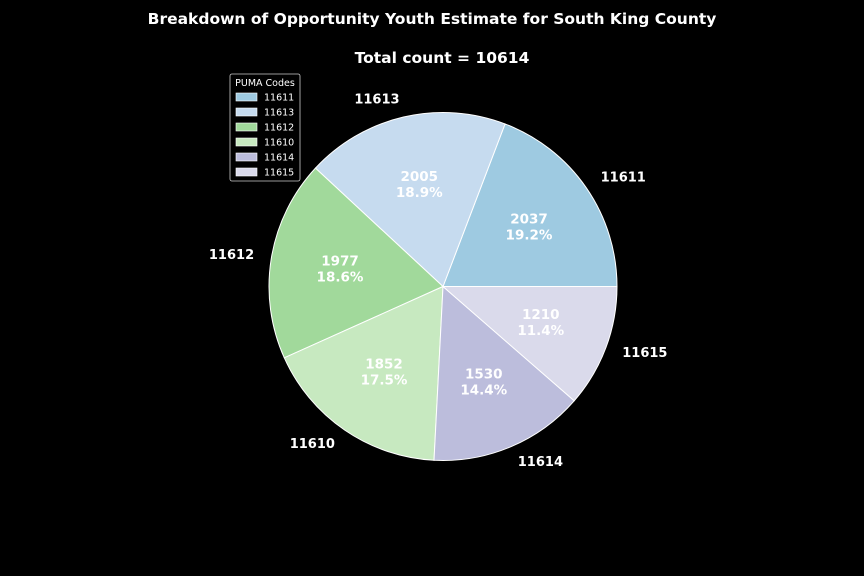 This screenshot has height=576, width=864. Describe the element at coordinates (540, 462) in the screenshot. I see `slice-label-11614: 11614` at that location.